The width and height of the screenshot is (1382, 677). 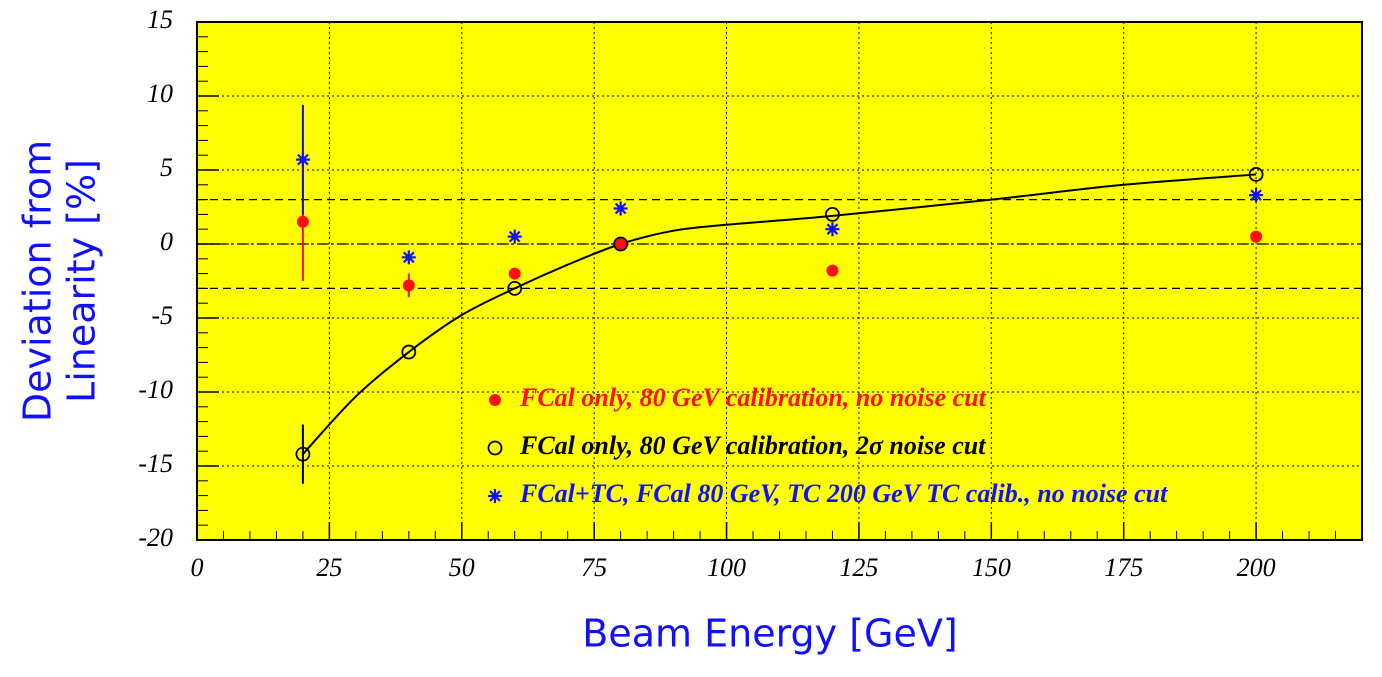 What do you see at coordinates (162, 315) in the screenshot?
I see `y-tick-label: -5` at bounding box center [162, 315].